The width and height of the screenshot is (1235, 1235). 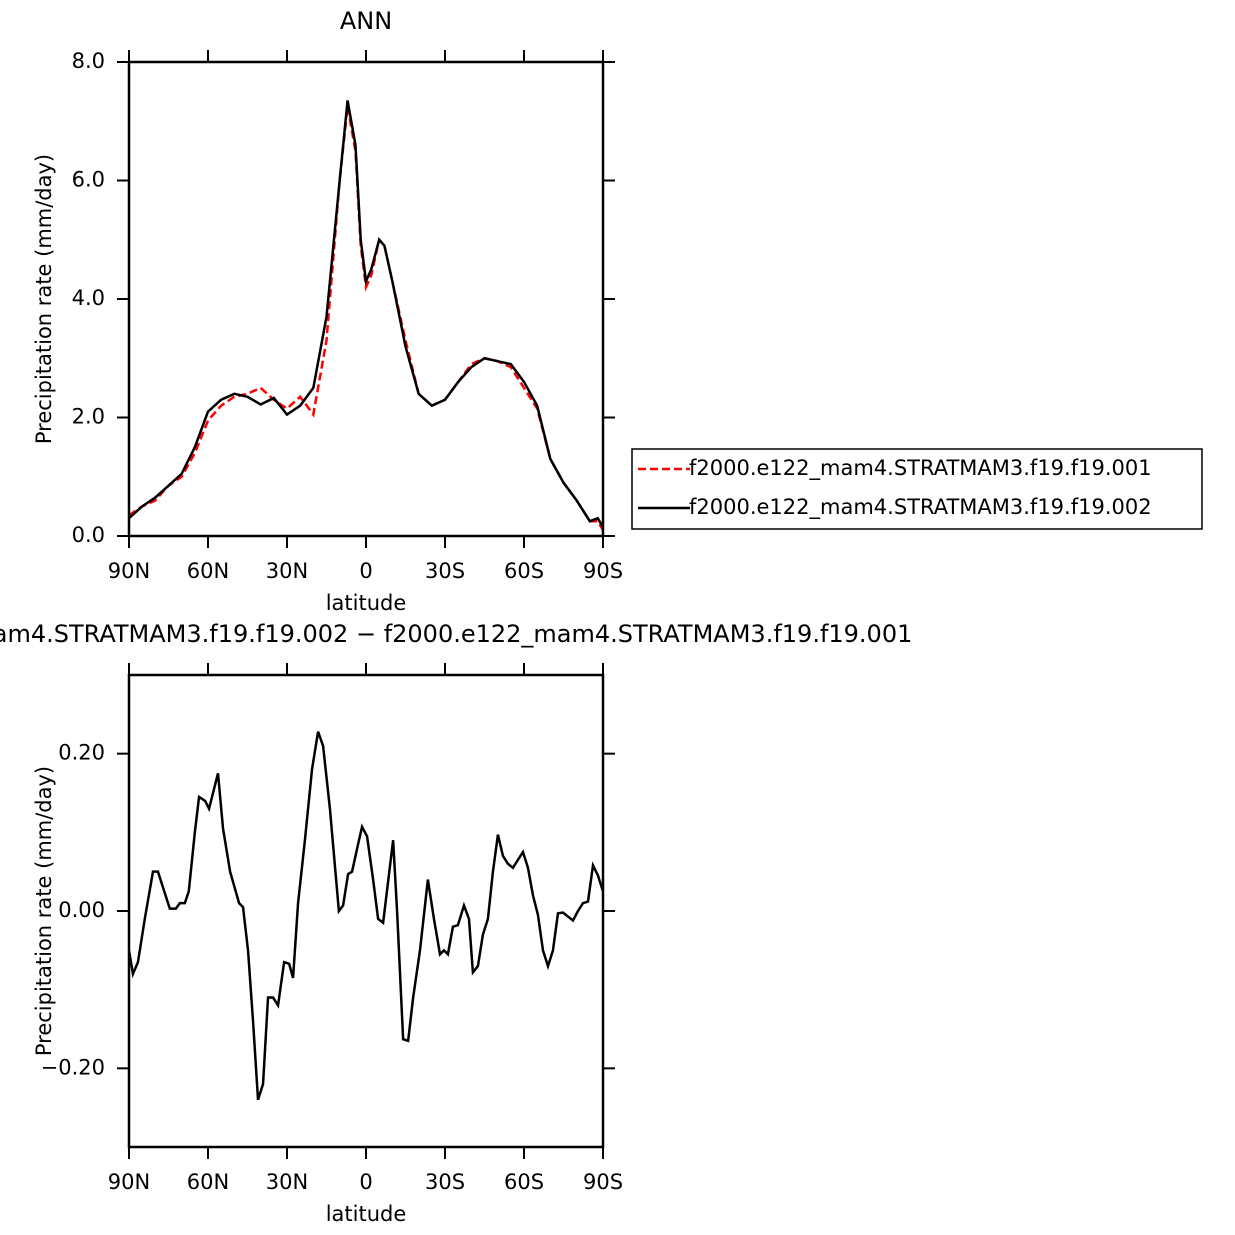 What do you see at coordinates (366, 21) in the screenshot?
I see `chart-title: ANN` at bounding box center [366, 21].